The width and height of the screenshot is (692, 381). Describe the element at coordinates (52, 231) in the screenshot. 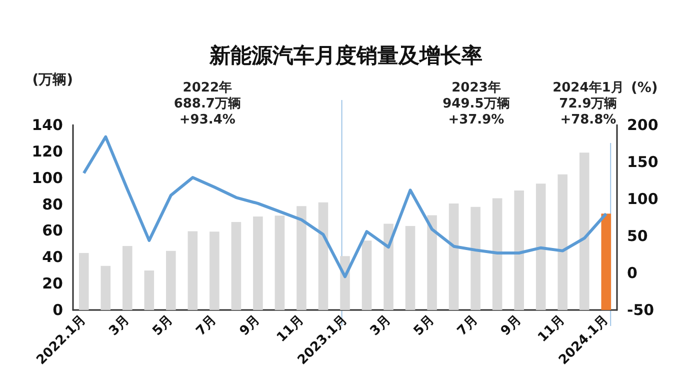

I see `y-tick-label: 60` at that location.